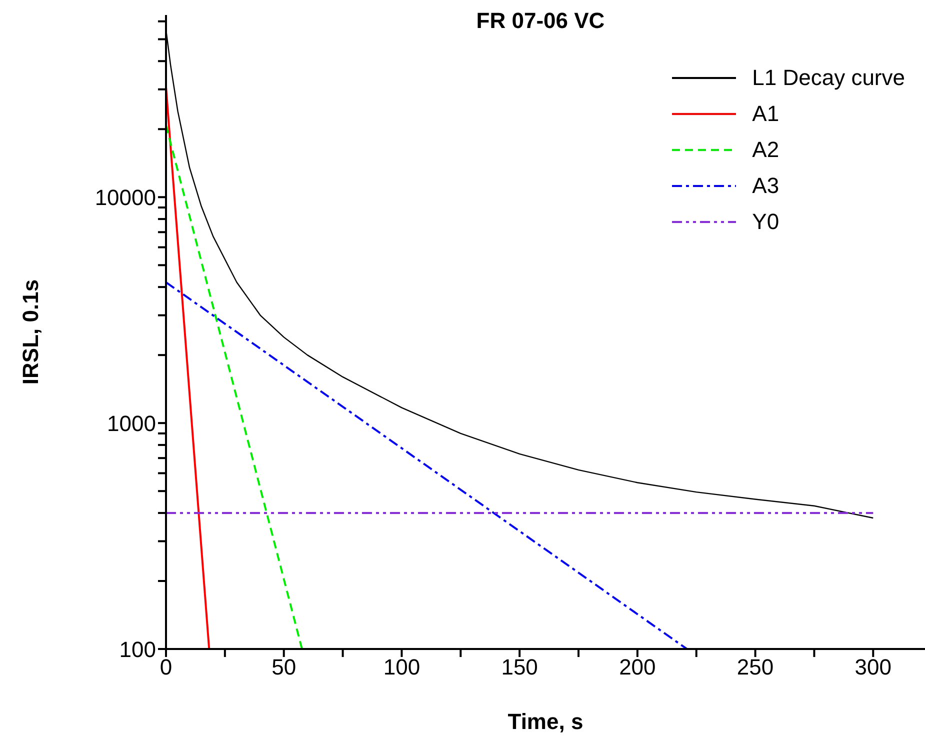  What do you see at coordinates (284, 667) in the screenshot?
I see `x-tick-label: 50` at bounding box center [284, 667].